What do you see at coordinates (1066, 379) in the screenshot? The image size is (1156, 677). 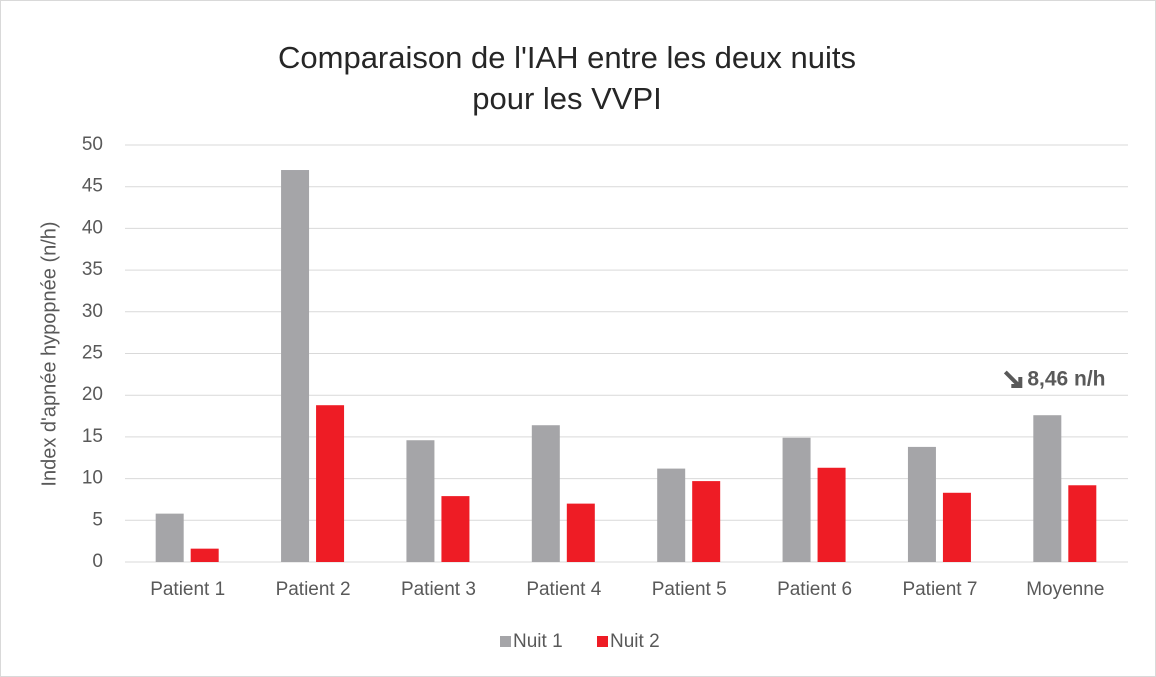 I see `annotation: 8,46 n/h` at bounding box center [1066, 379].